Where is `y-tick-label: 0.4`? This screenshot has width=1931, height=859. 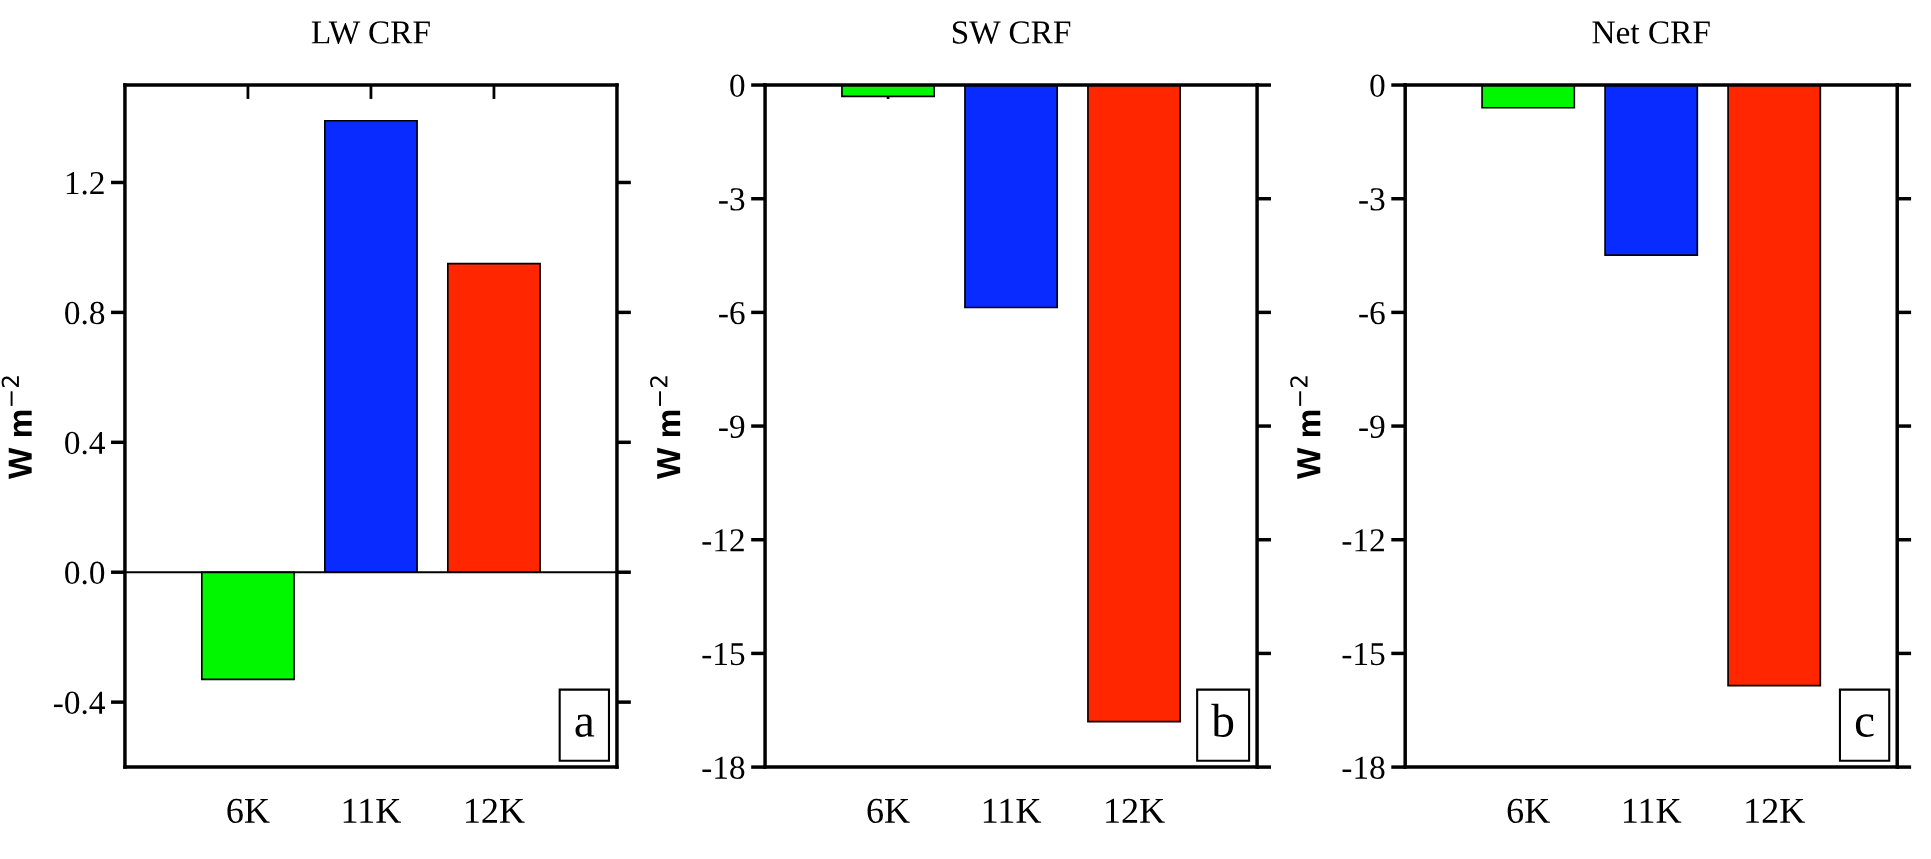
y-tick-label: 0.4 is located at coordinates (85, 443).